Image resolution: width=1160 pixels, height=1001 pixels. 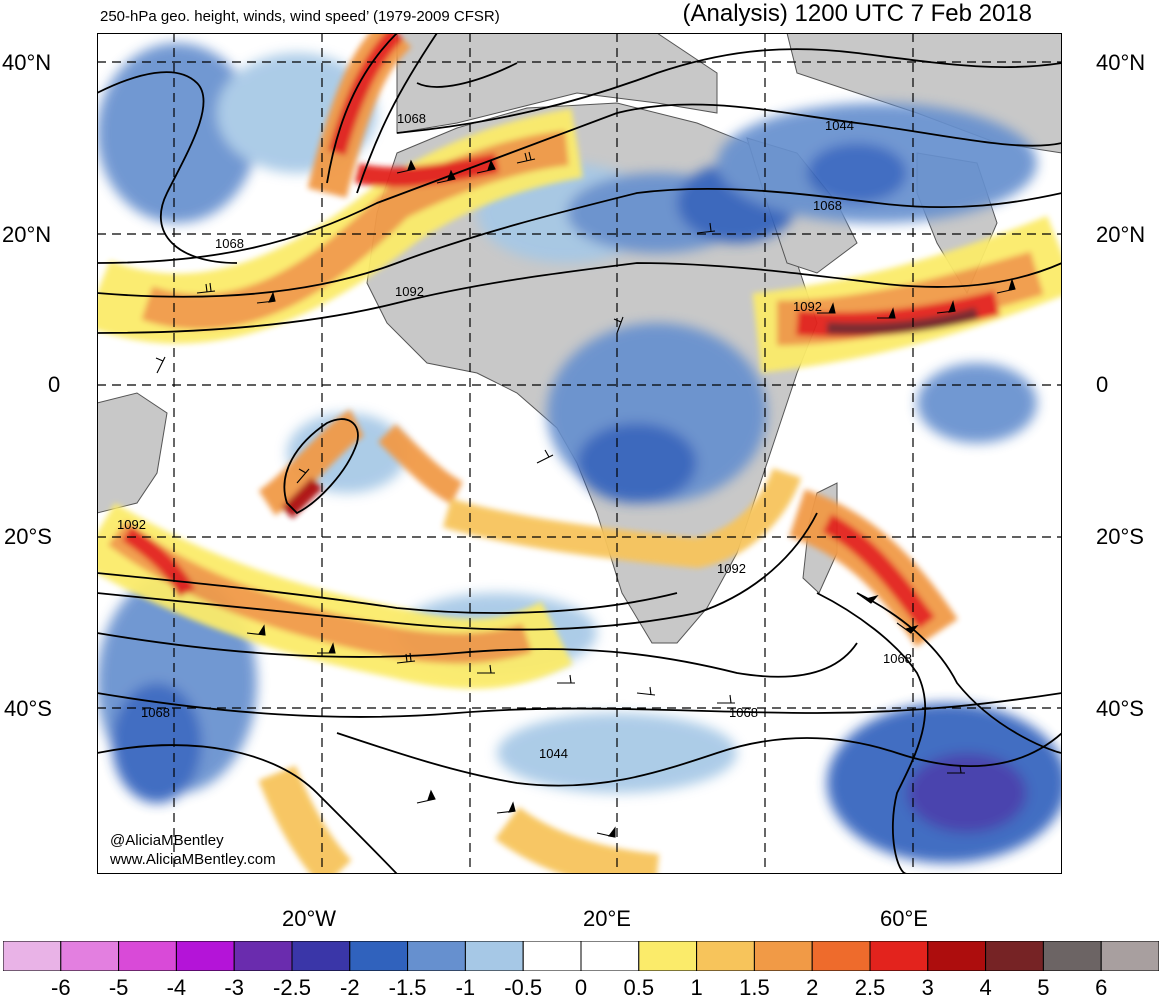 I want to click on lon-label-20e: 20°E, so click(x=607, y=918).